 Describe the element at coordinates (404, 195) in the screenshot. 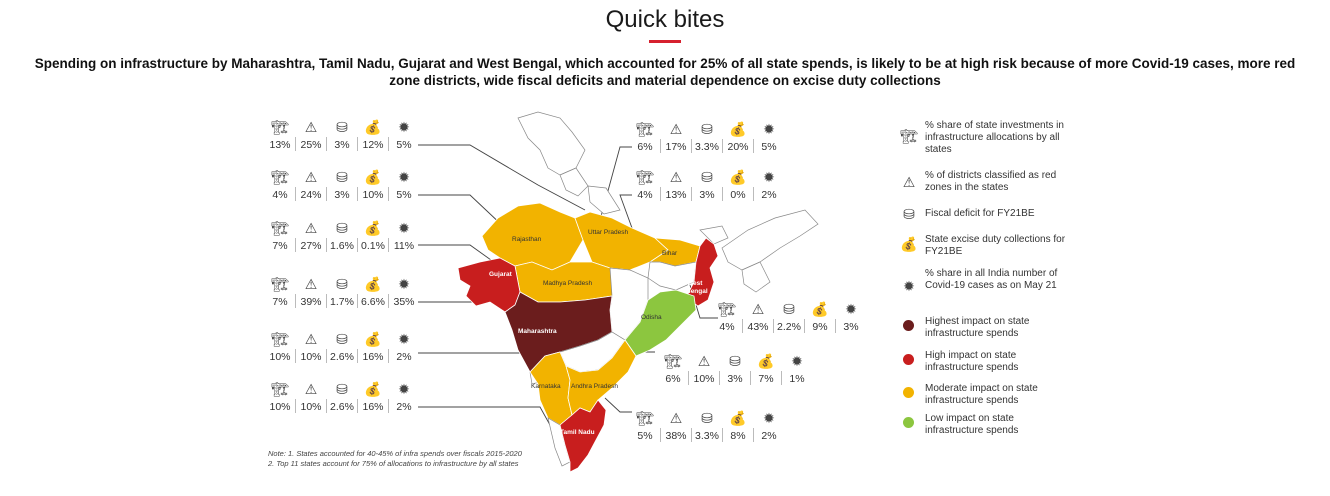

I see `stat-value: 5%` at that location.